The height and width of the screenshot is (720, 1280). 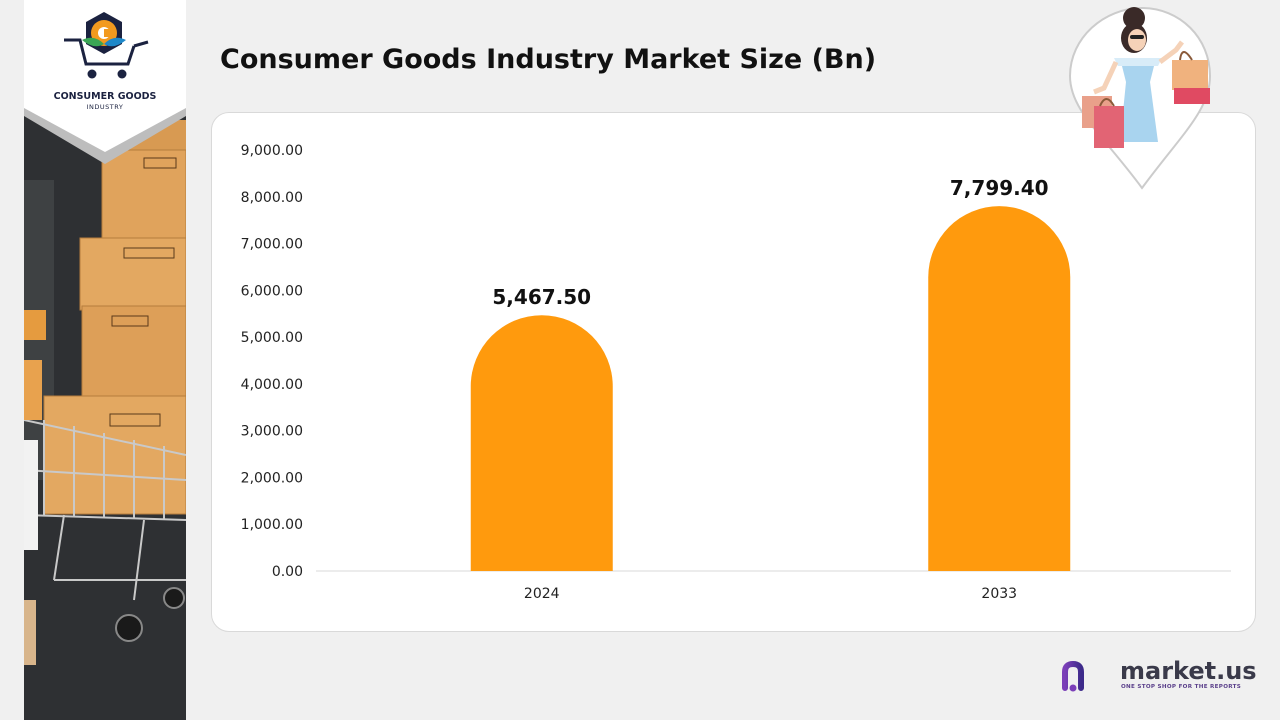 What do you see at coordinates (541, 443) in the screenshot?
I see `bar-2024` at bounding box center [541, 443].